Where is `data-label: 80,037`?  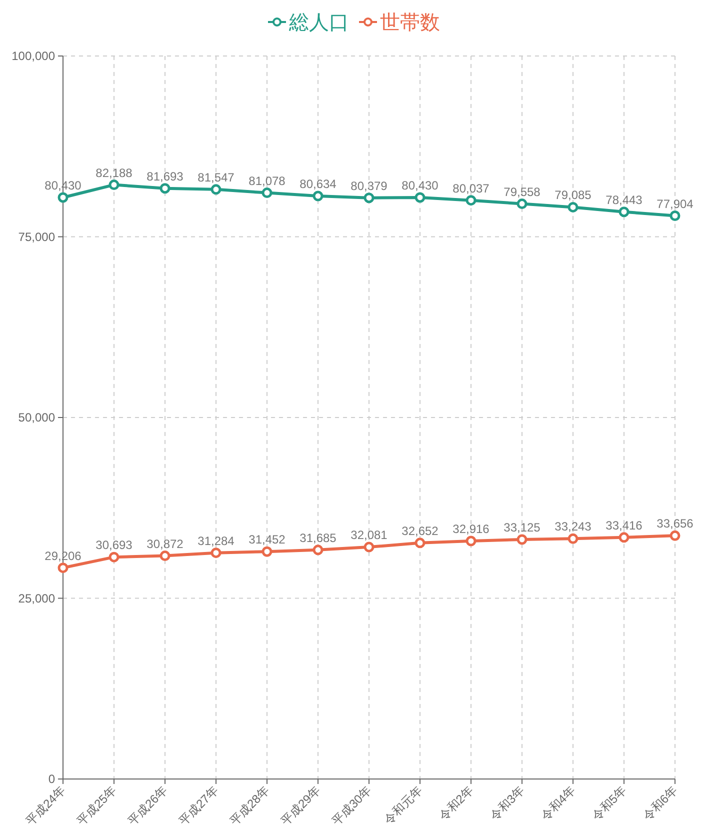 data-label: 80,037 is located at coordinates (471, 188).